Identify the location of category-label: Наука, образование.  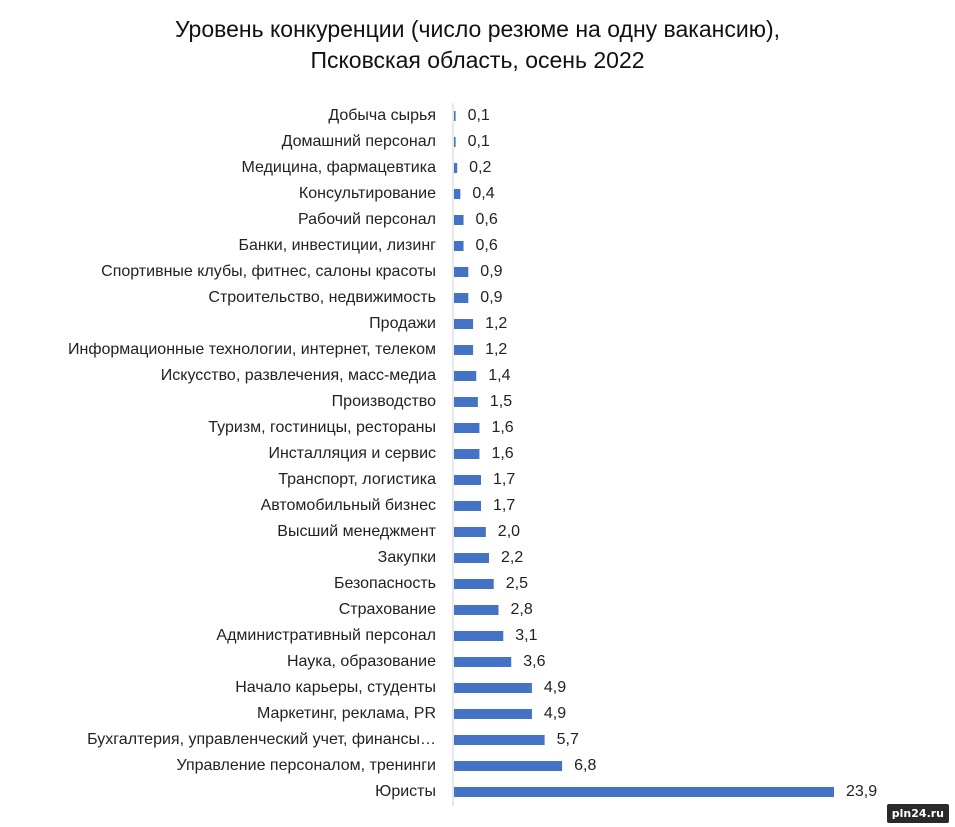
(361, 661).